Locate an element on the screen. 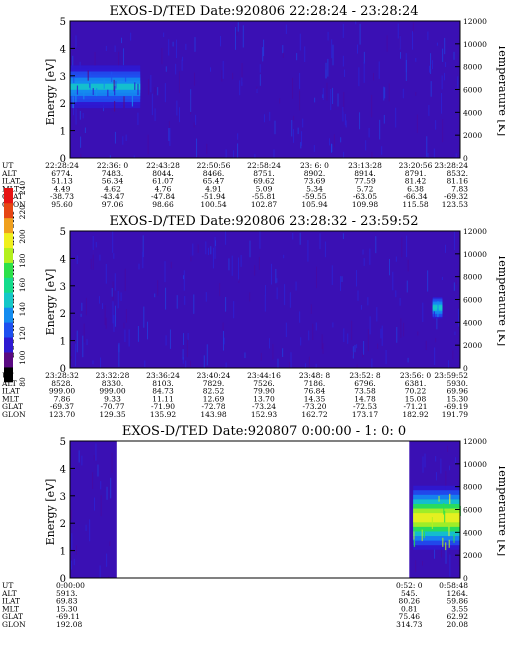 The width and height of the screenshot is (505, 649). orbit-row-value: 5930. is located at coordinates (457, 383).